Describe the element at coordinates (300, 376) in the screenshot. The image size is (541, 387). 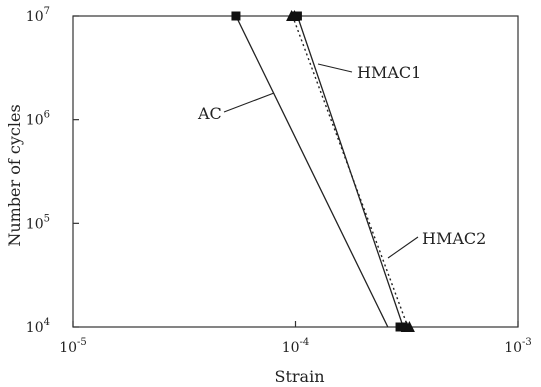
I see `x-axis-title: Strain` at that location.